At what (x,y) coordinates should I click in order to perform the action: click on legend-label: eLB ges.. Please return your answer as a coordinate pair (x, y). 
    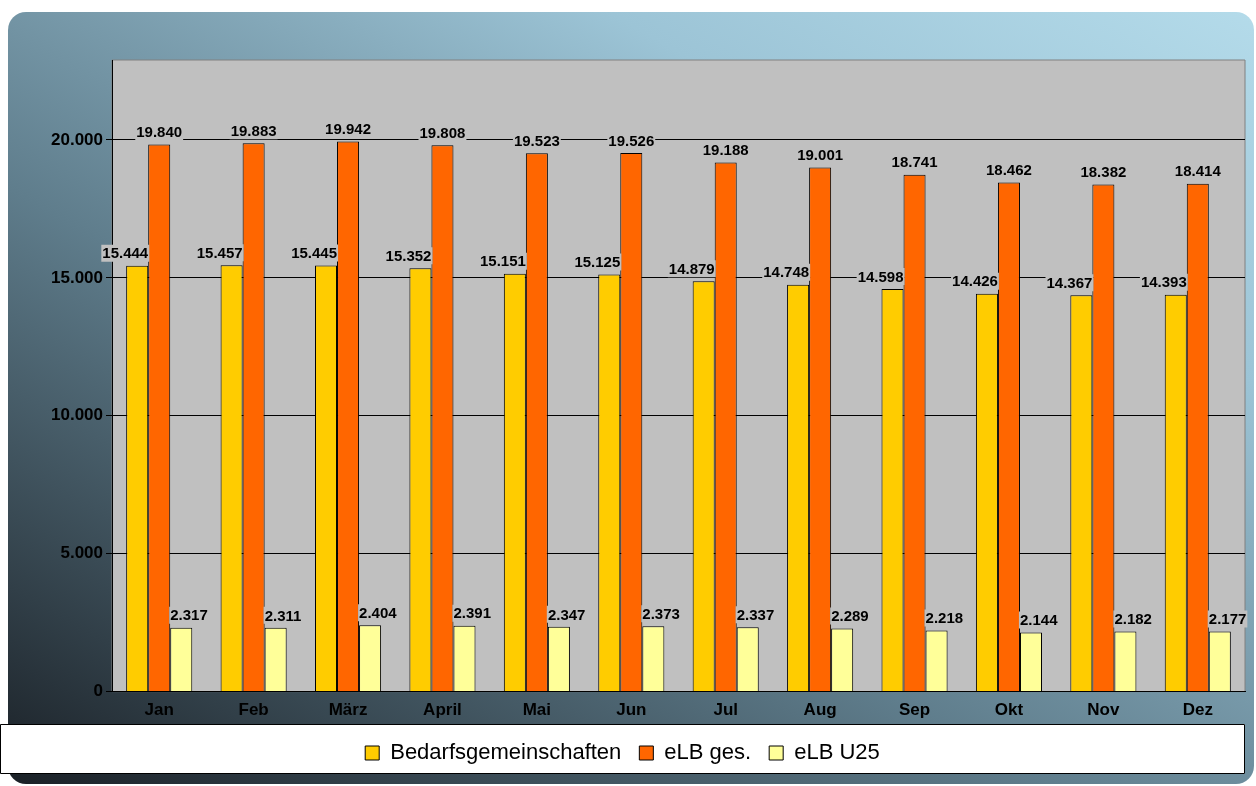
    Looking at the image, I should click on (708, 752).